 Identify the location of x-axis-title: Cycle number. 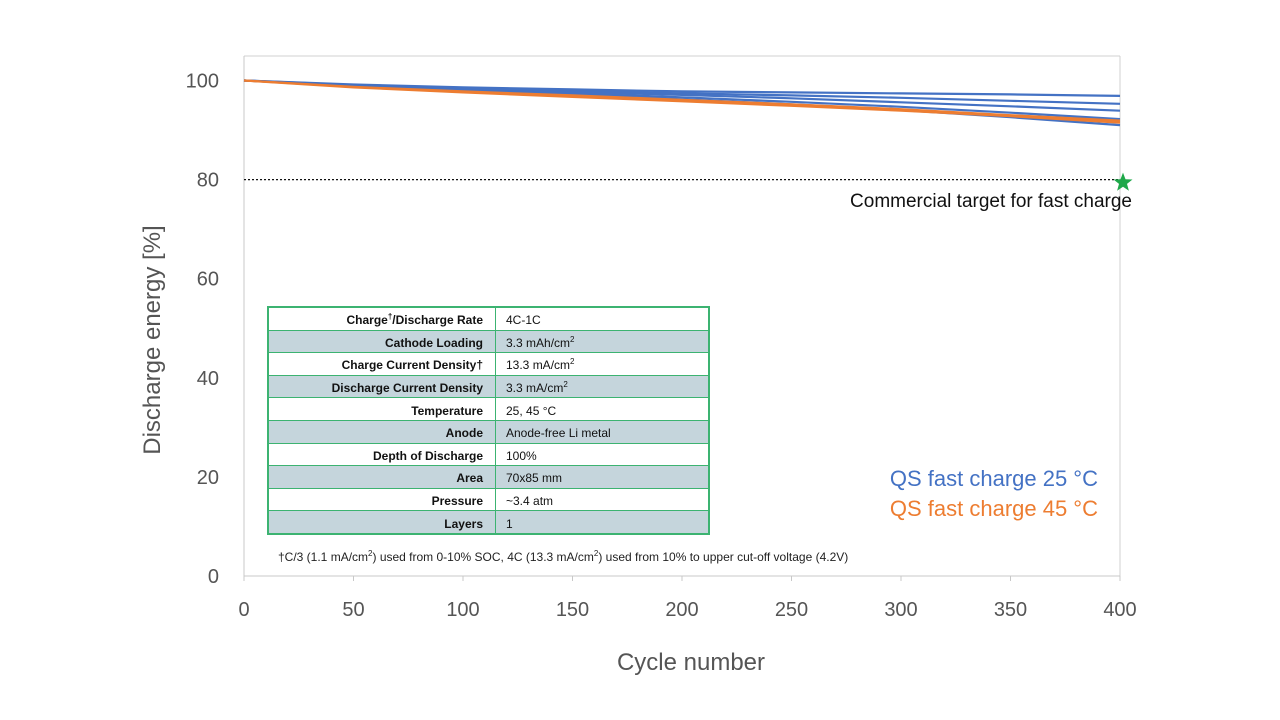
(691, 662).